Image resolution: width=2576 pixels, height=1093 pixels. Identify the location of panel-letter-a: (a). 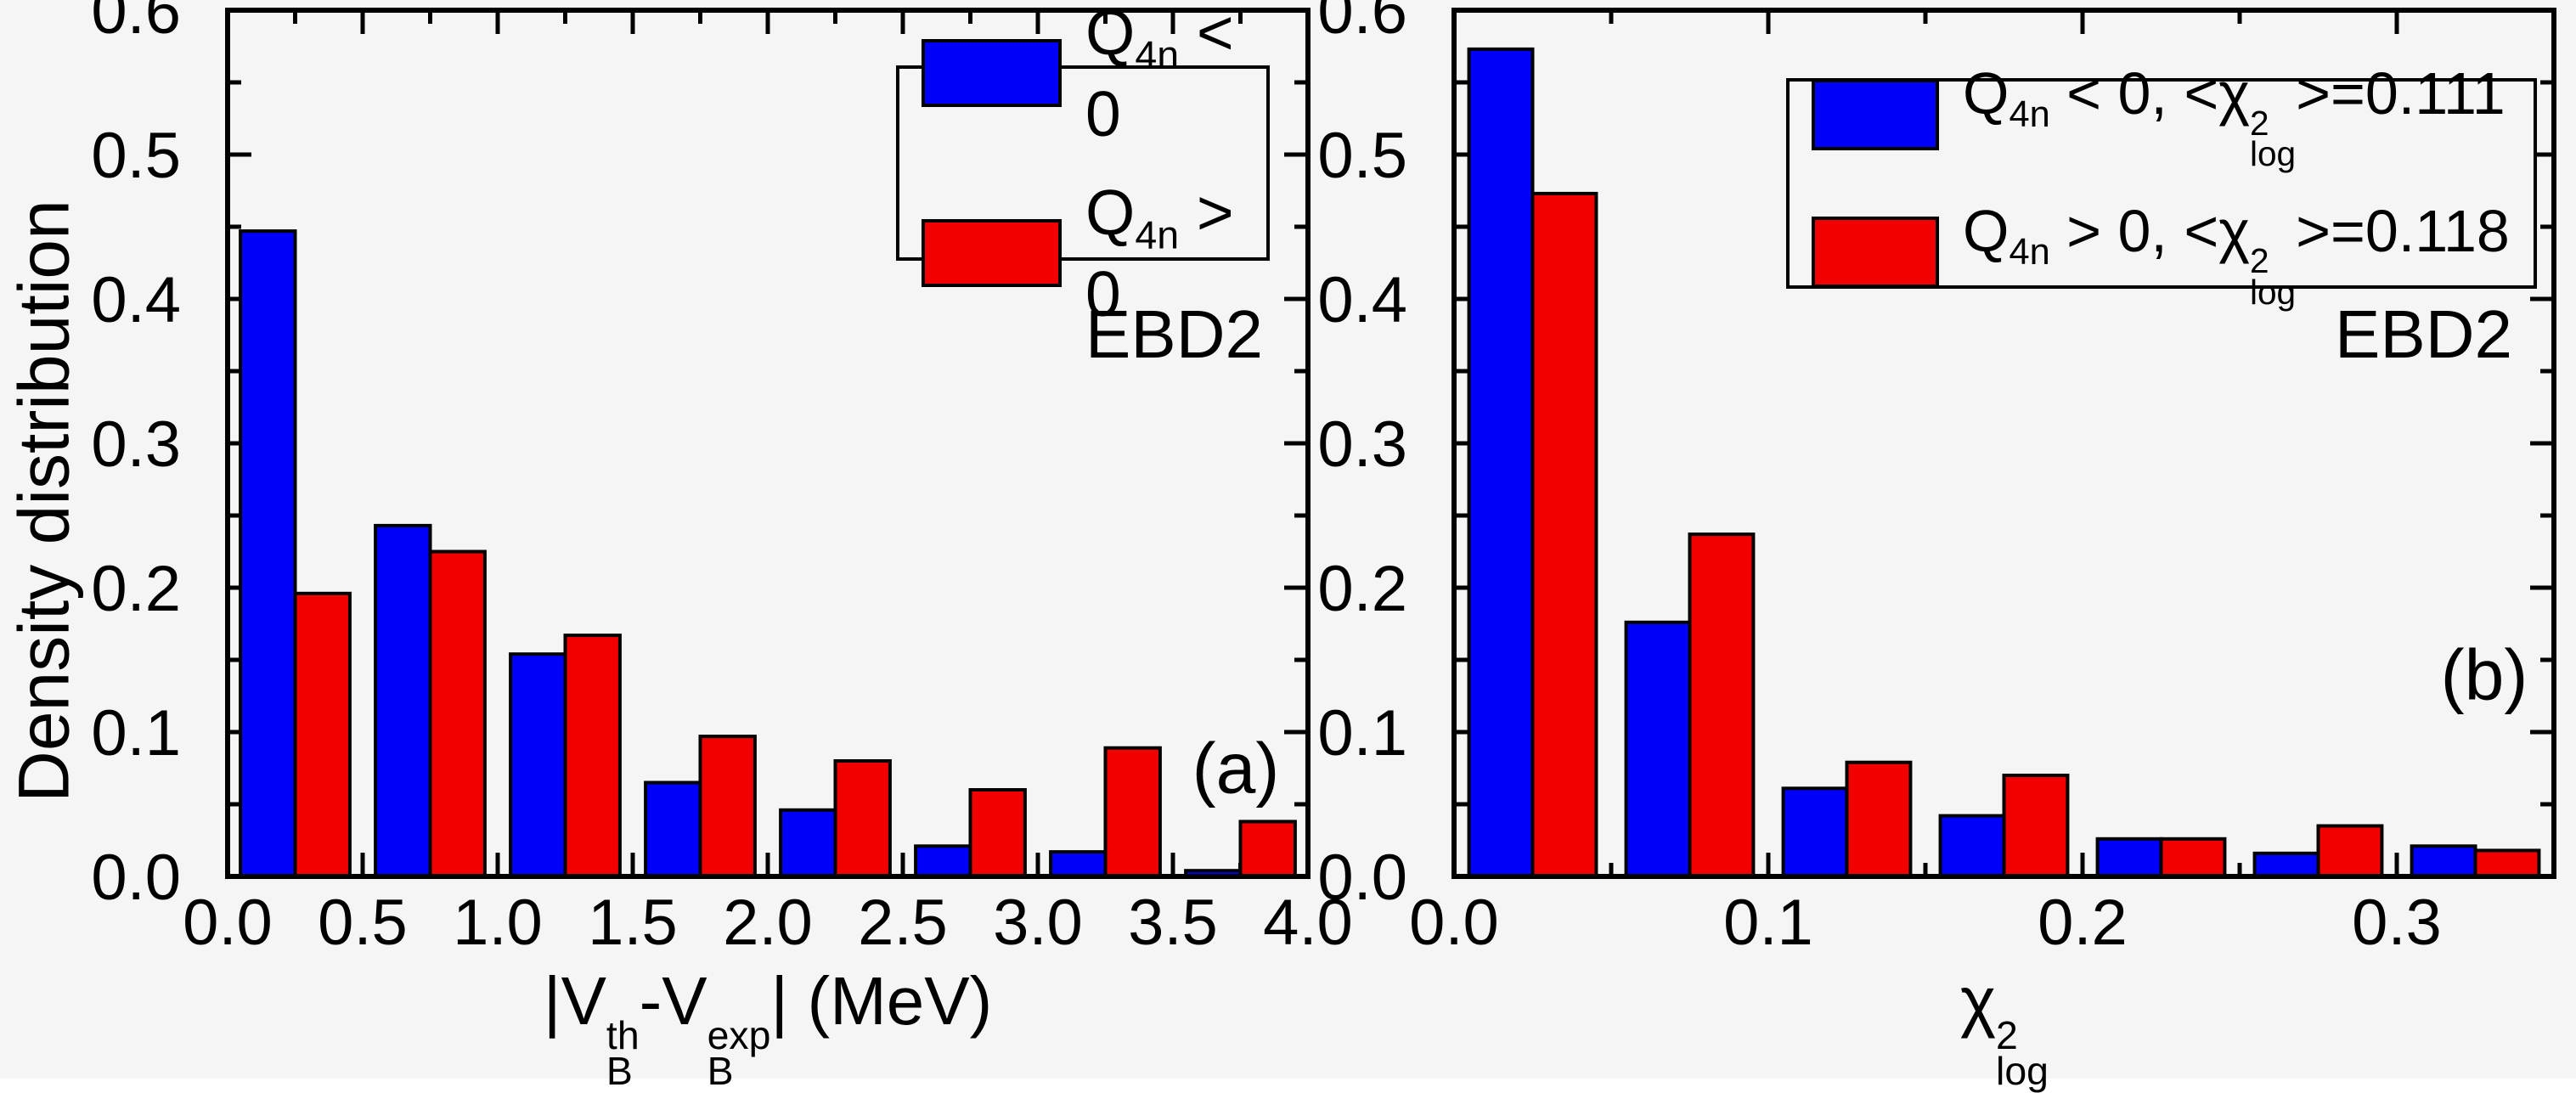
(1236, 768).